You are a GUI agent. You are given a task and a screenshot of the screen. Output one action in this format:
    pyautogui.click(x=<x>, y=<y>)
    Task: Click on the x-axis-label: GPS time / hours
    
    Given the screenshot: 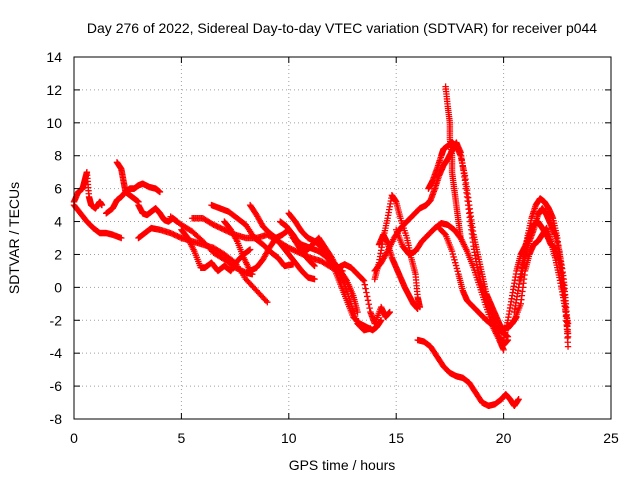 What is the action you would take?
    pyautogui.click(x=342, y=465)
    